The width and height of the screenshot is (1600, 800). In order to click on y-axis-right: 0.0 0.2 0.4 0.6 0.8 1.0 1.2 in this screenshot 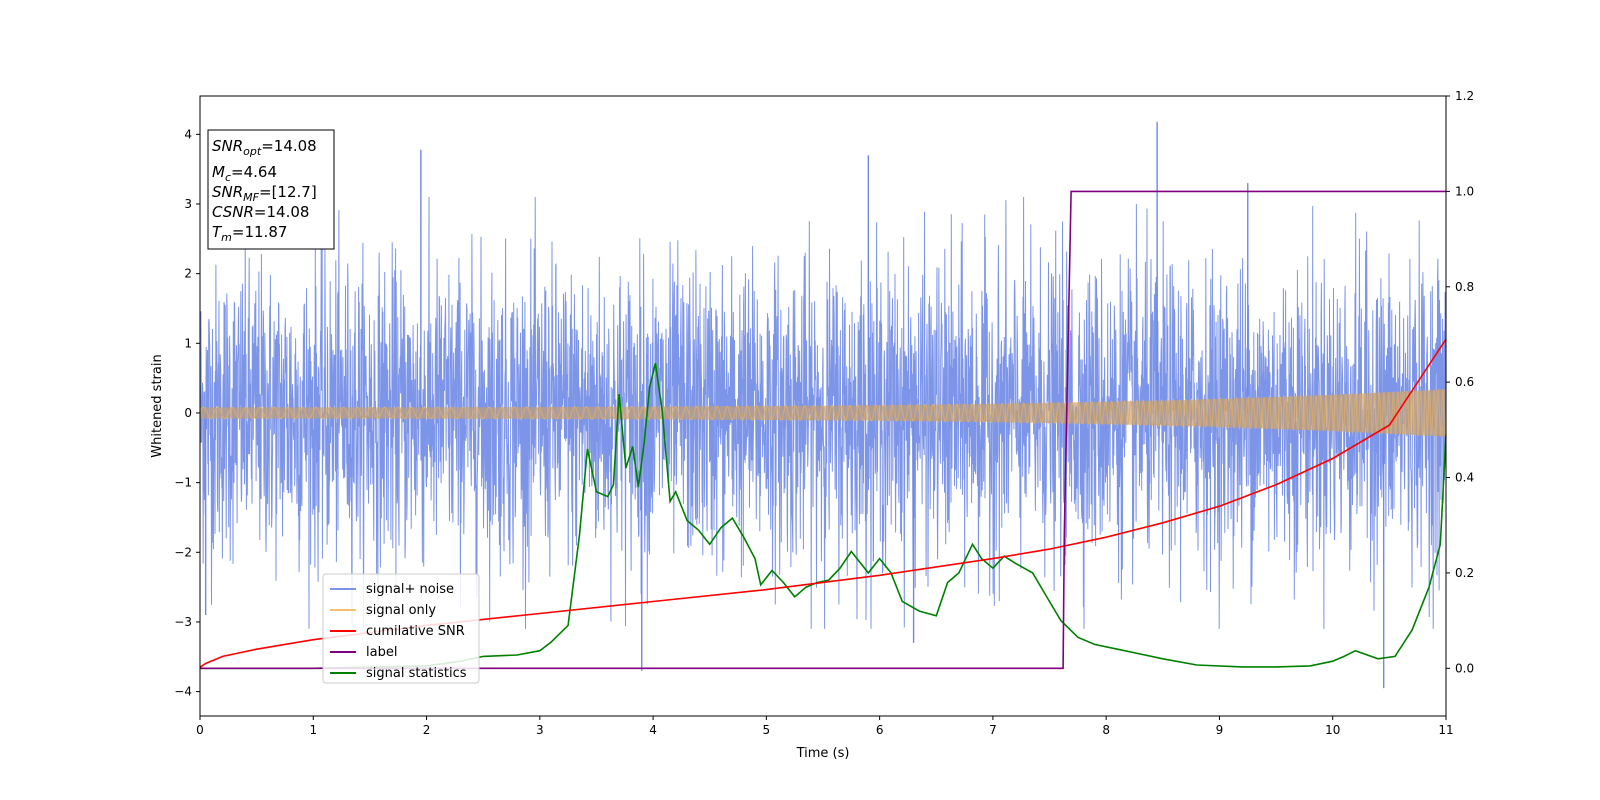, I will do `click(1460, 382)`.